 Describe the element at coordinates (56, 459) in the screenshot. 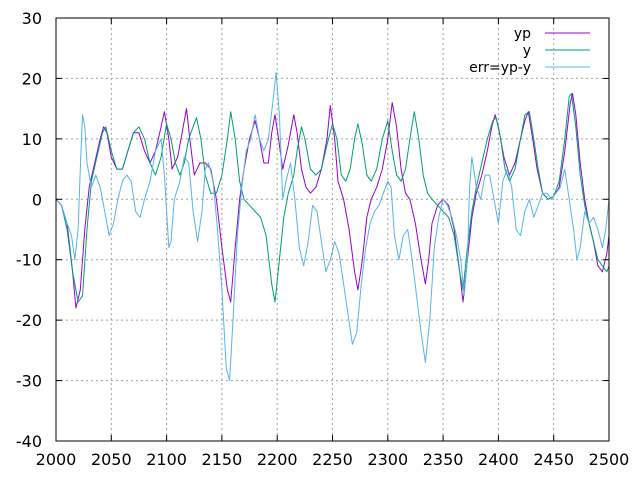

I see `x-tick-label: 2000` at that location.